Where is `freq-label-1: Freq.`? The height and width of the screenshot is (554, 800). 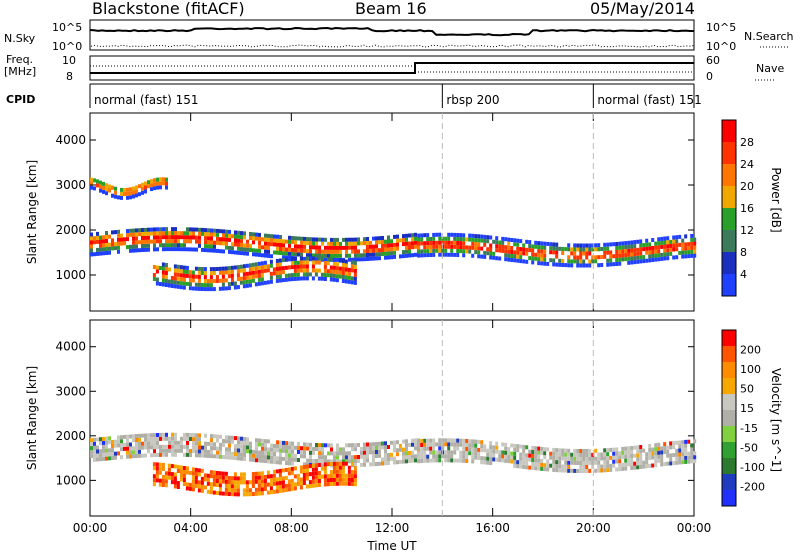 freq-label-1: Freq. is located at coordinates (19, 59).